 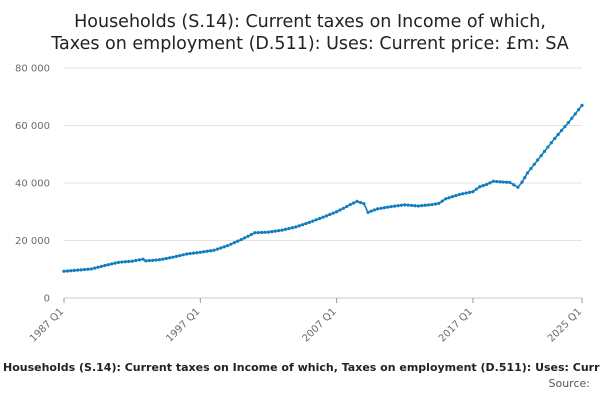 I want to click on x-axis: 1987 Q1 1997 Q1 2007 Q1 2017 Q1 2025 Q1, so click(x=306, y=320).